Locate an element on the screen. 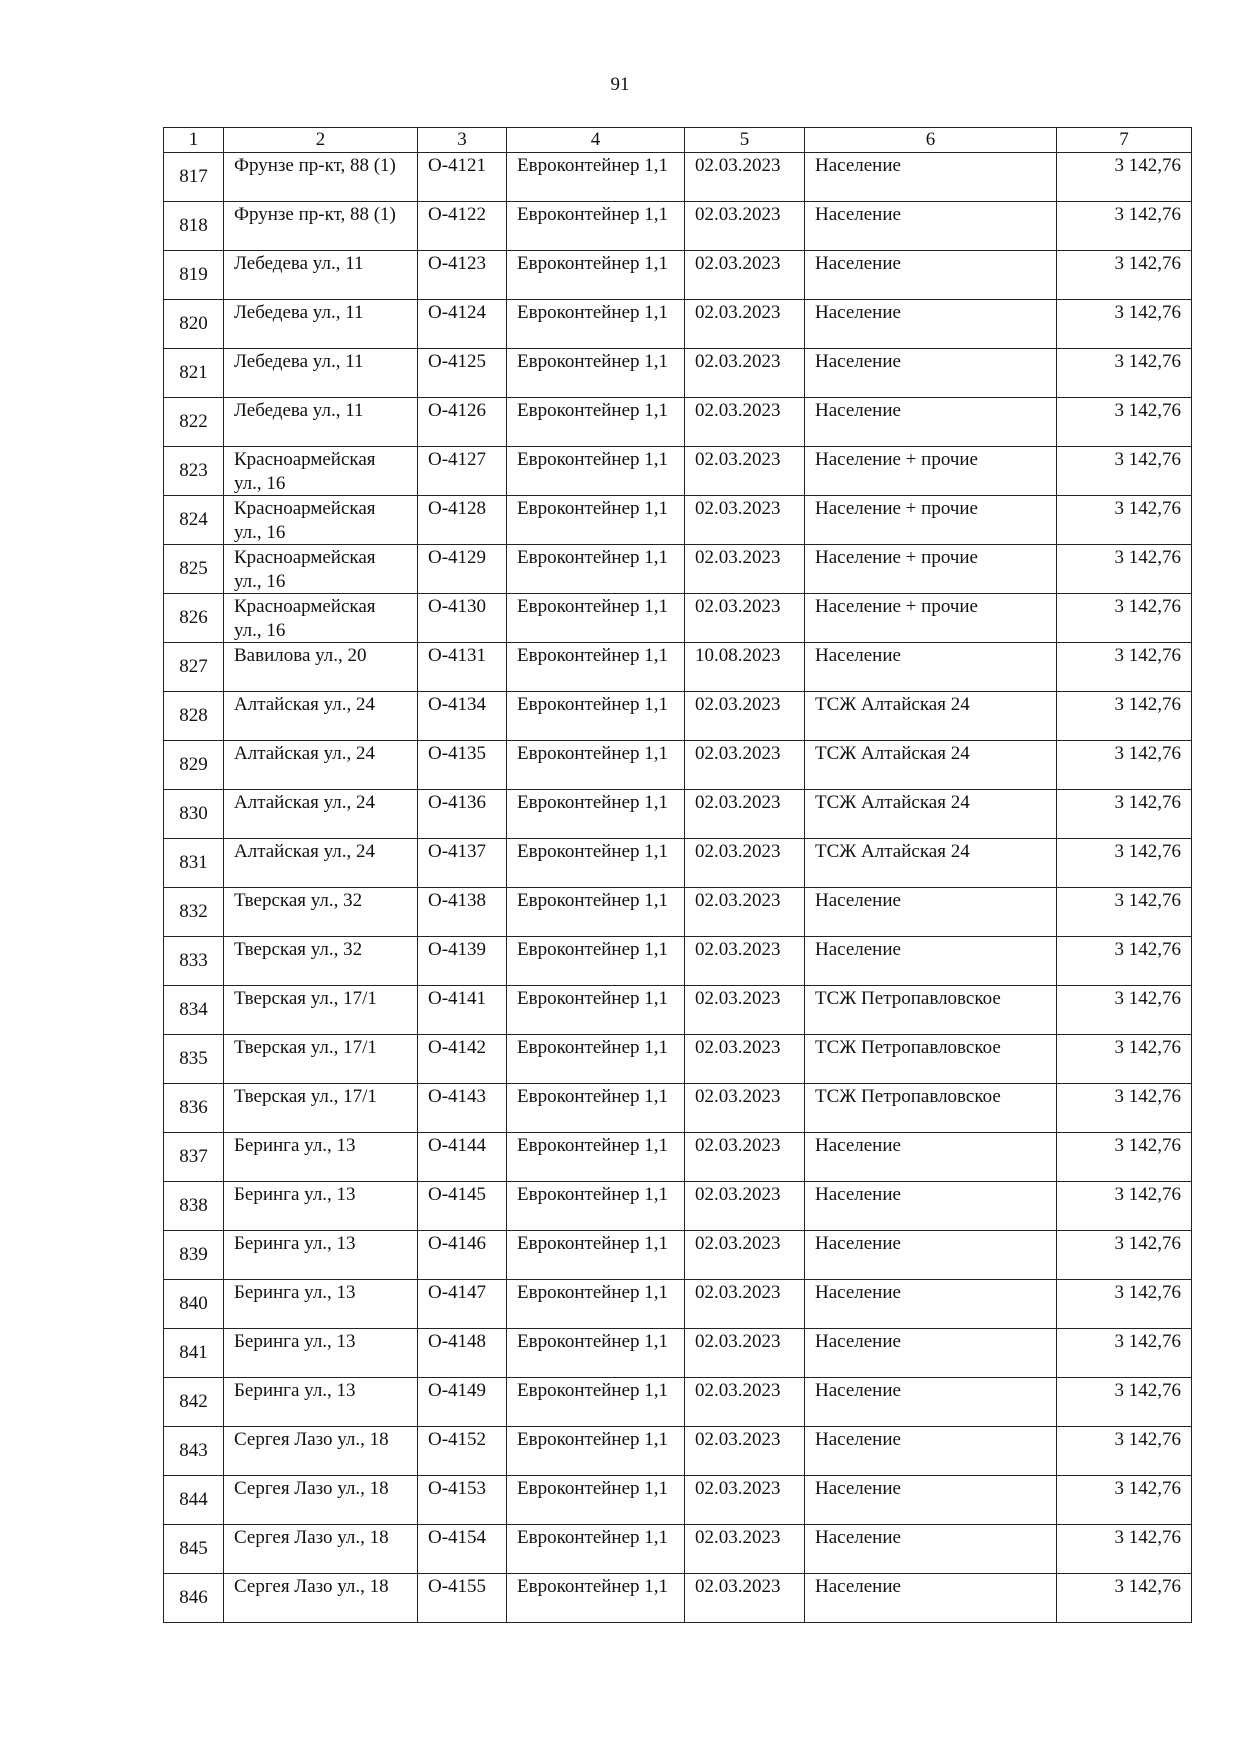 The image size is (1240, 1754). container-id-cell: О-4128 is located at coordinates (462, 520).